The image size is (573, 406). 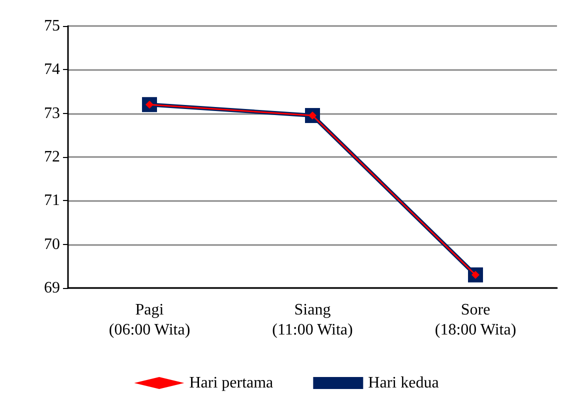 What do you see at coordinates (475, 320) in the screenshot?
I see `x-tick-label: Sore (18:00 Wita)` at bounding box center [475, 320].